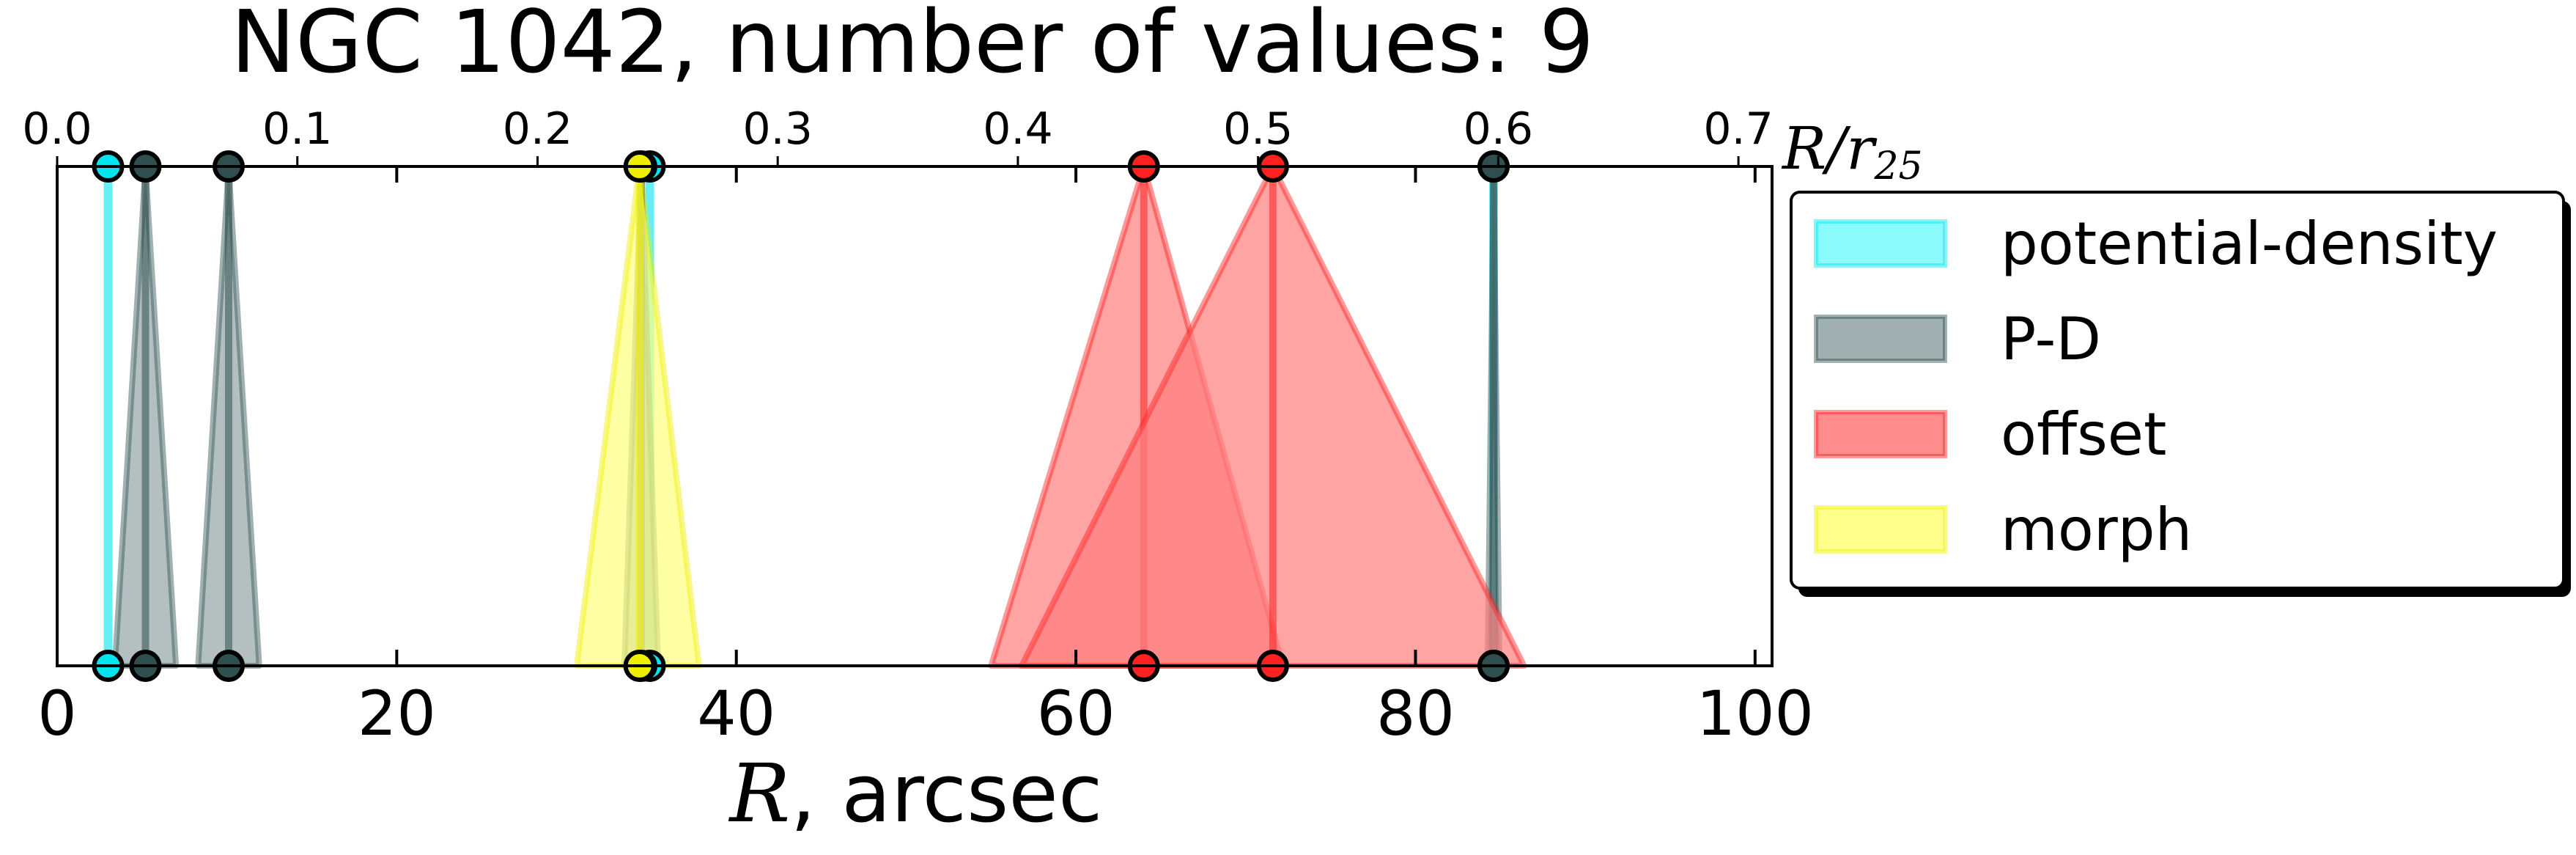  I want to click on legend-swatch-offset, so click(1880, 434).